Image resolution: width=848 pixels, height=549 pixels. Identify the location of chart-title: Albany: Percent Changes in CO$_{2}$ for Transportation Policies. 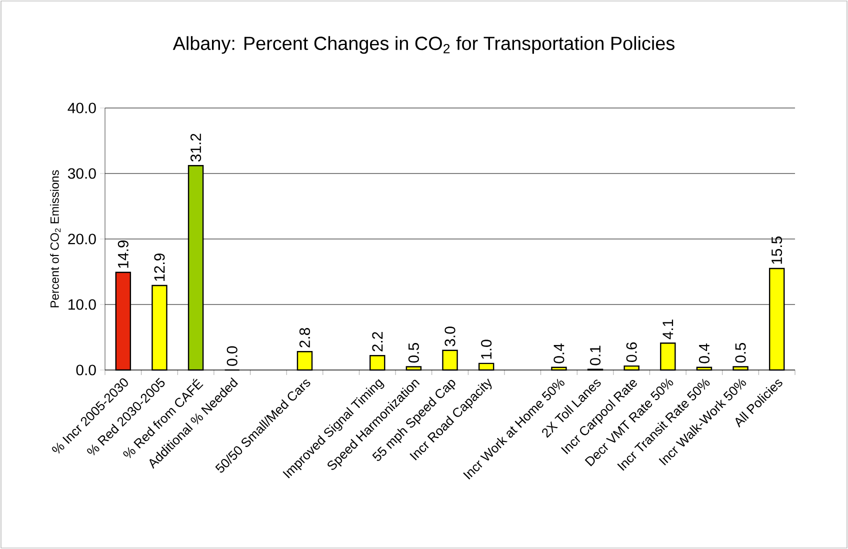
(423, 45).